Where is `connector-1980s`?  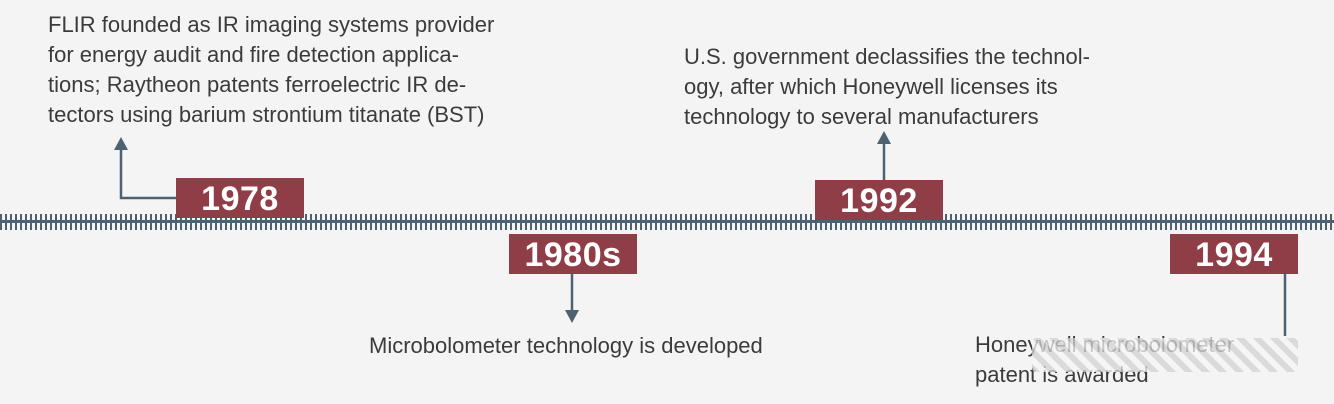 connector-1980s is located at coordinates (572, 296).